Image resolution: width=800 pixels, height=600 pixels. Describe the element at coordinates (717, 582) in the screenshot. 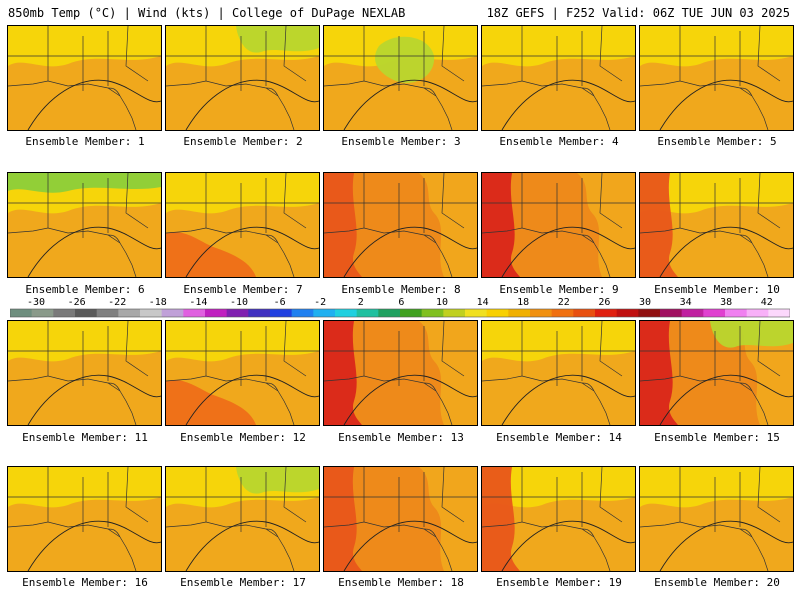

I see `member-caption: Ensemble Member: 20` at that location.